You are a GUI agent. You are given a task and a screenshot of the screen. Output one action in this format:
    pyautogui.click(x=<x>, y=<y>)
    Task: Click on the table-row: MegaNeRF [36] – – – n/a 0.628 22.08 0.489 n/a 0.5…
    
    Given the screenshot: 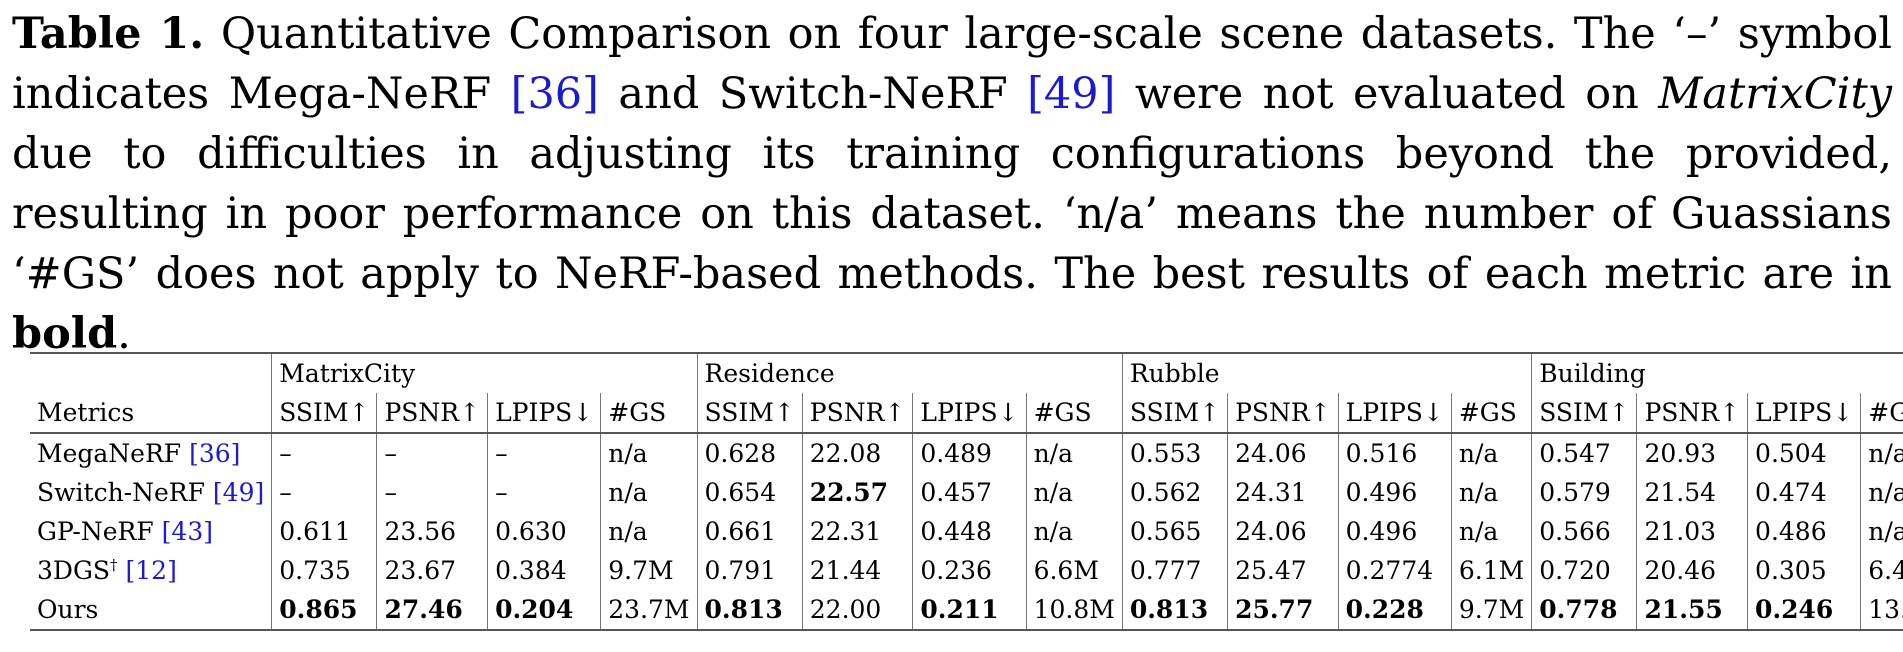 What is the action you would take?
    pyautogui.click(x=966, y=453)
    